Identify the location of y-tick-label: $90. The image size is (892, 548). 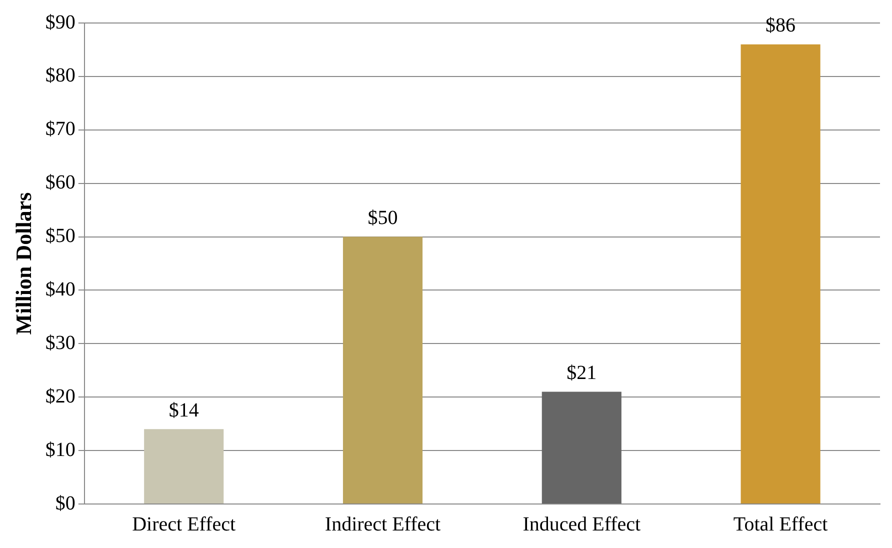
(60, 22).